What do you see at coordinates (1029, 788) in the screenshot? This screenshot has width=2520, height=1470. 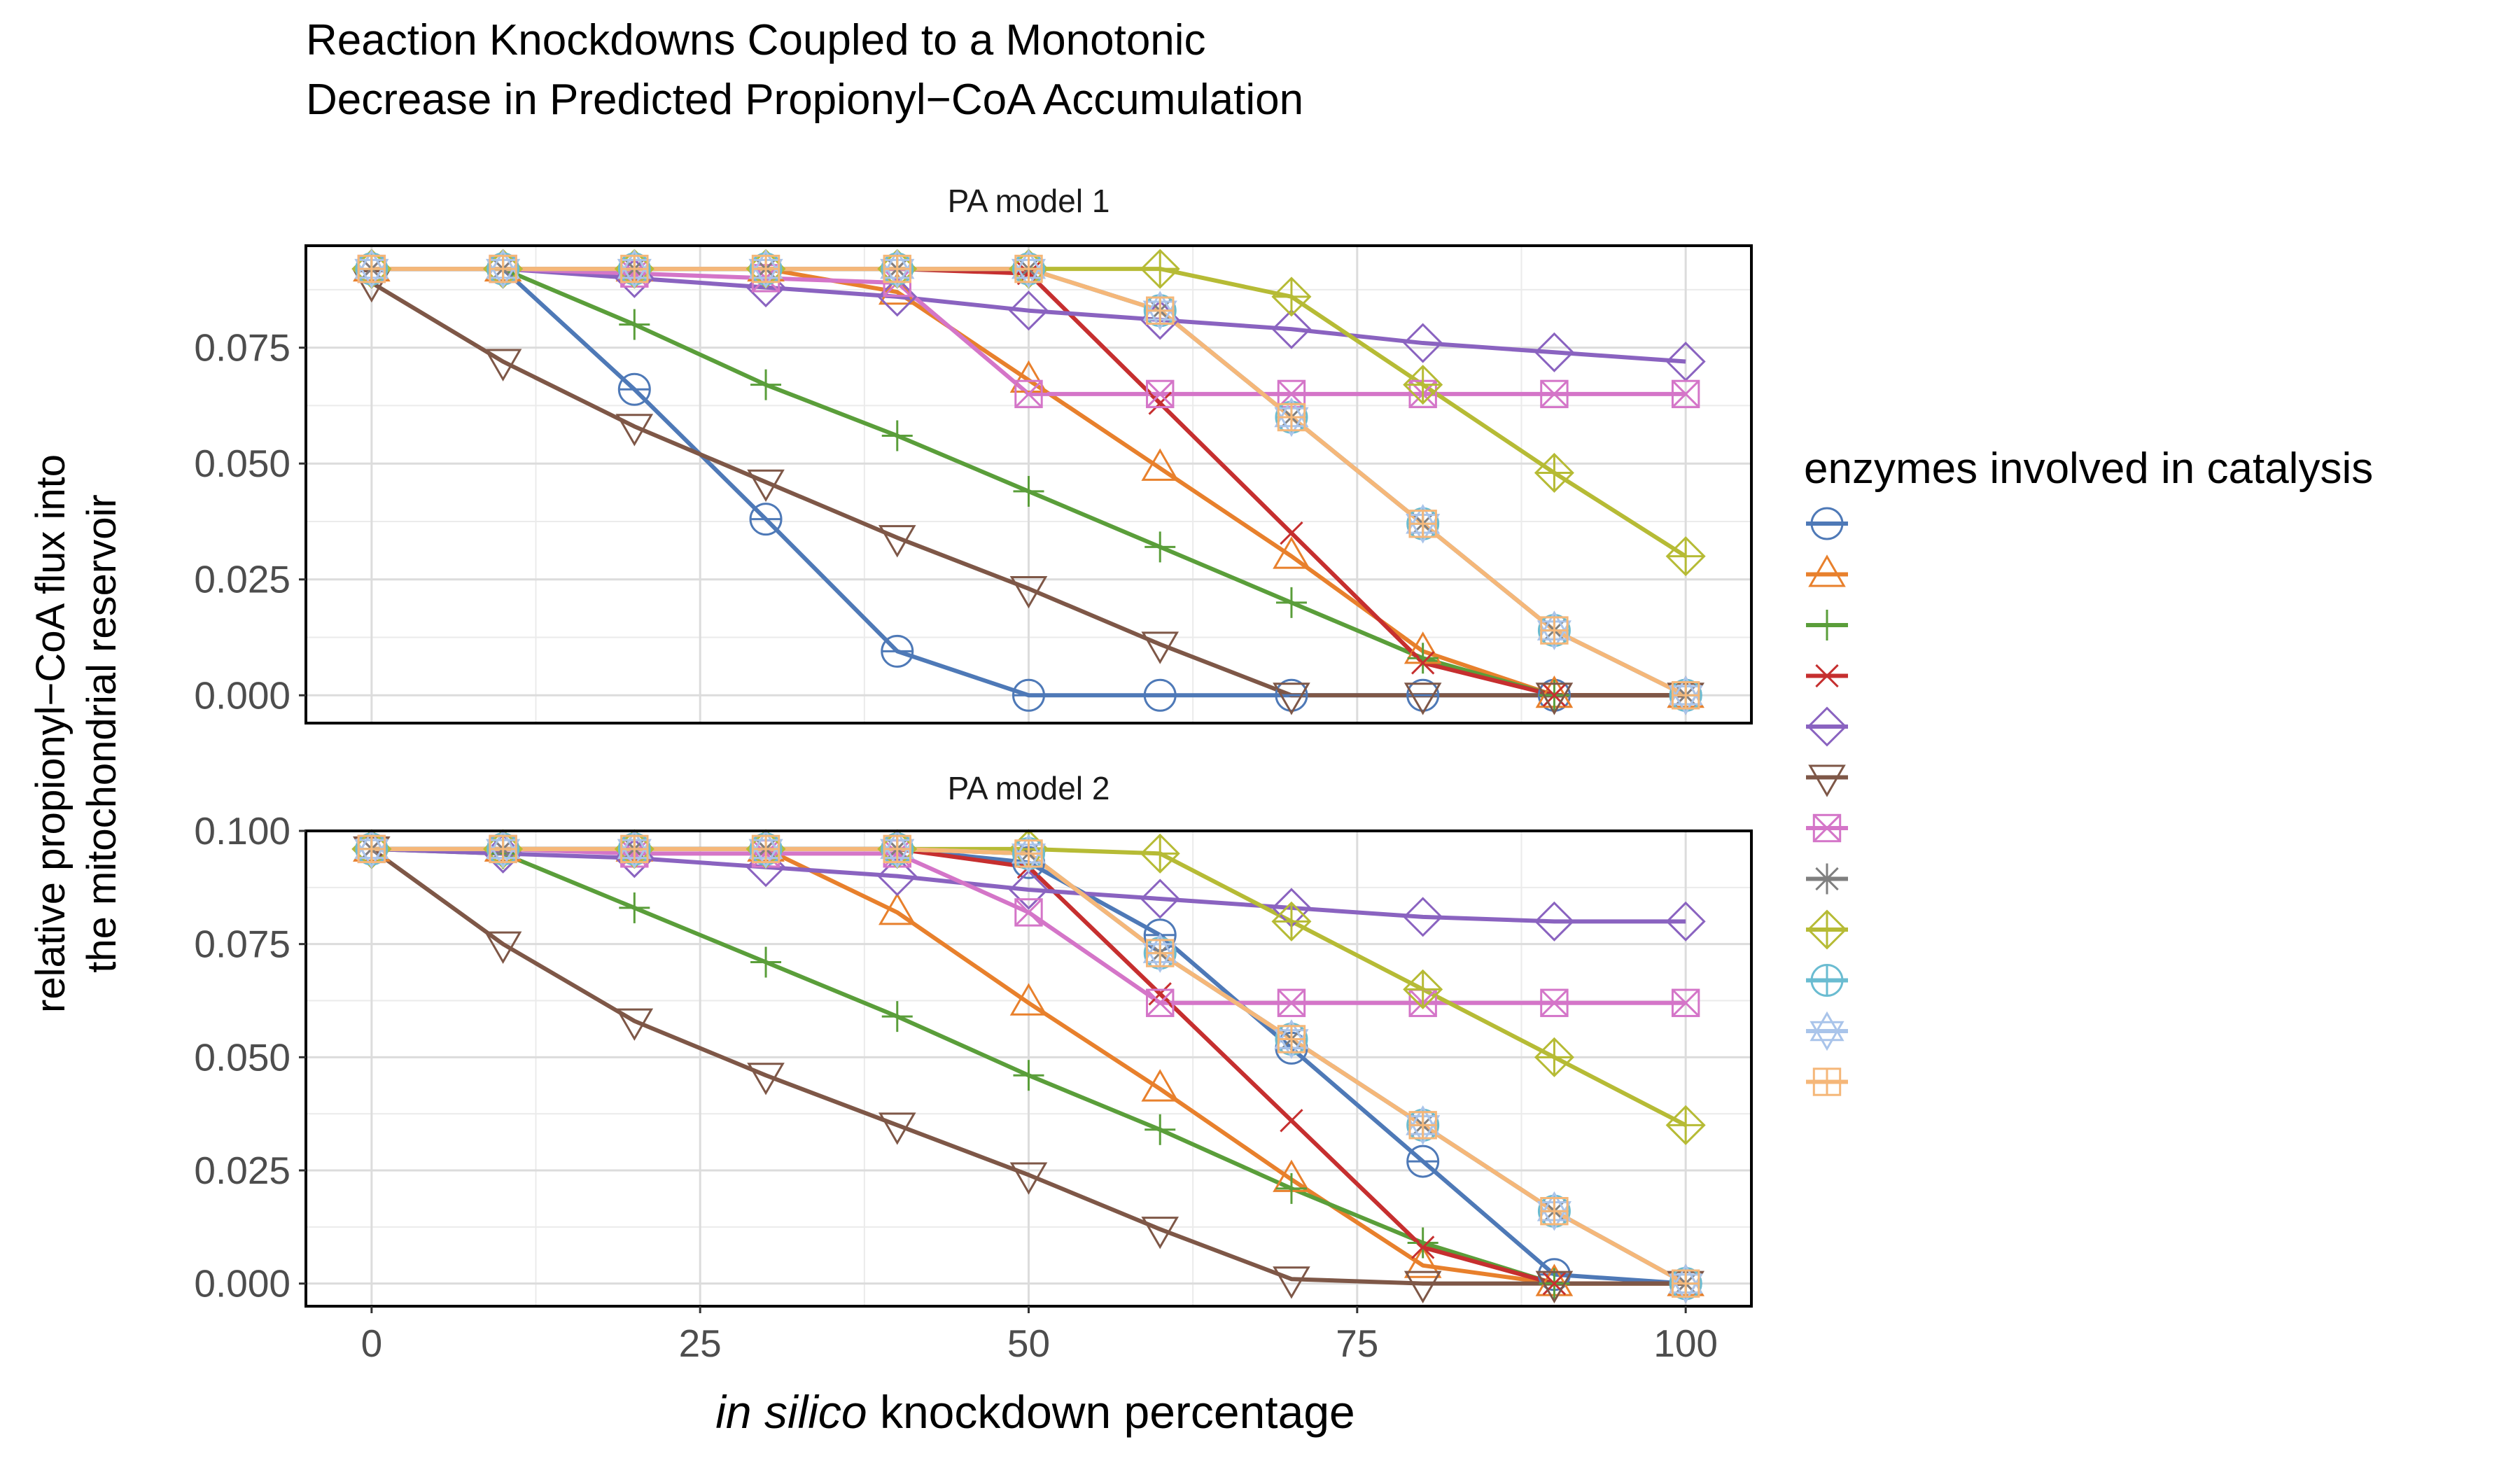 I see `panel-strip-label: PA model 2` at bounding box center [1029, 788].